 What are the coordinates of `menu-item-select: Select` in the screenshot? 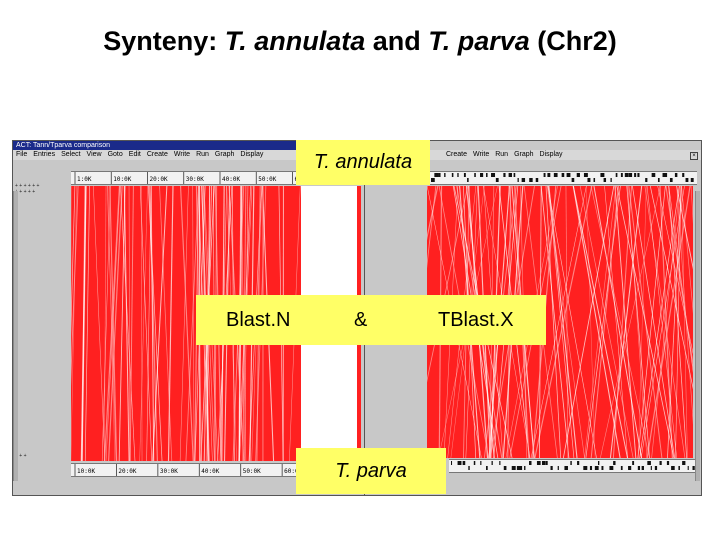 It's located at (71, 154).